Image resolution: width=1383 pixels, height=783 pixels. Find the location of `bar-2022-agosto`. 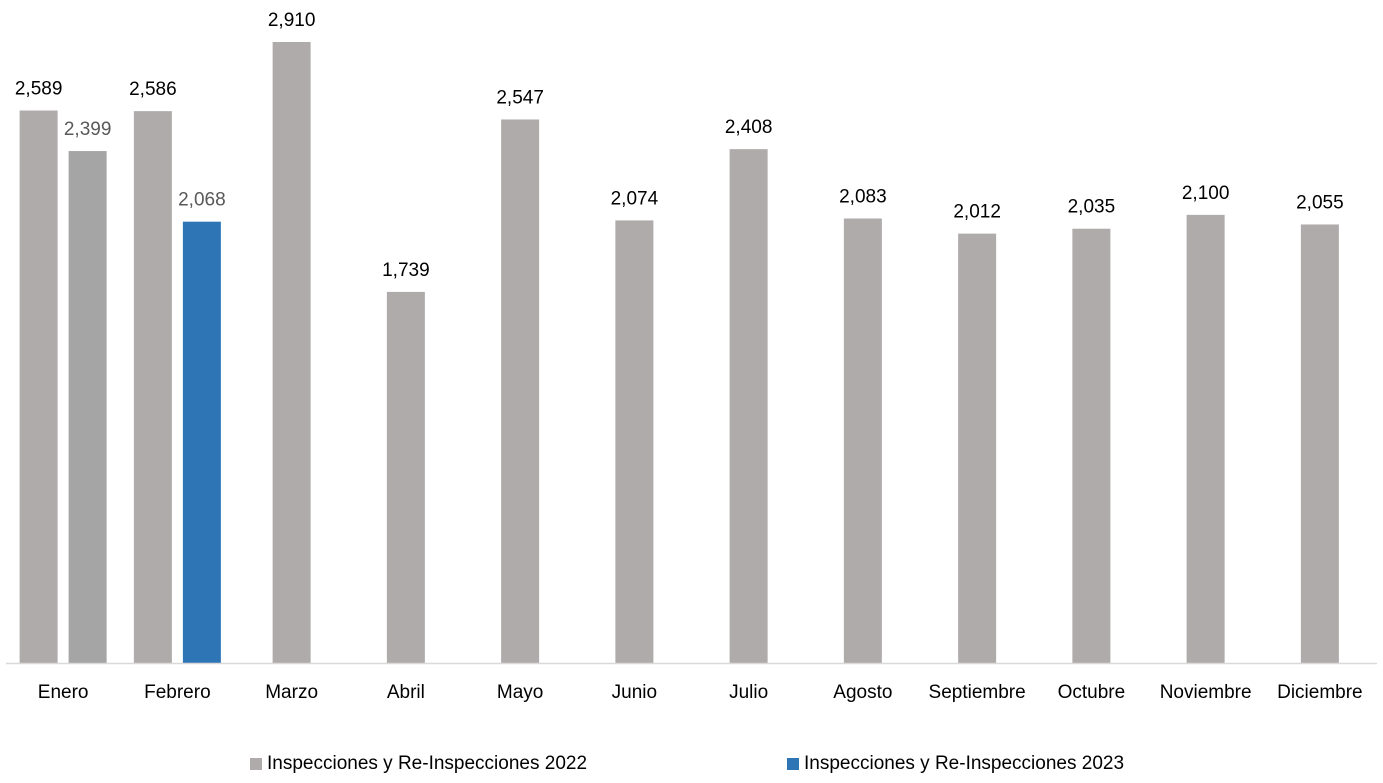

bar-2022-agosto is located at coordinates (862, 440).